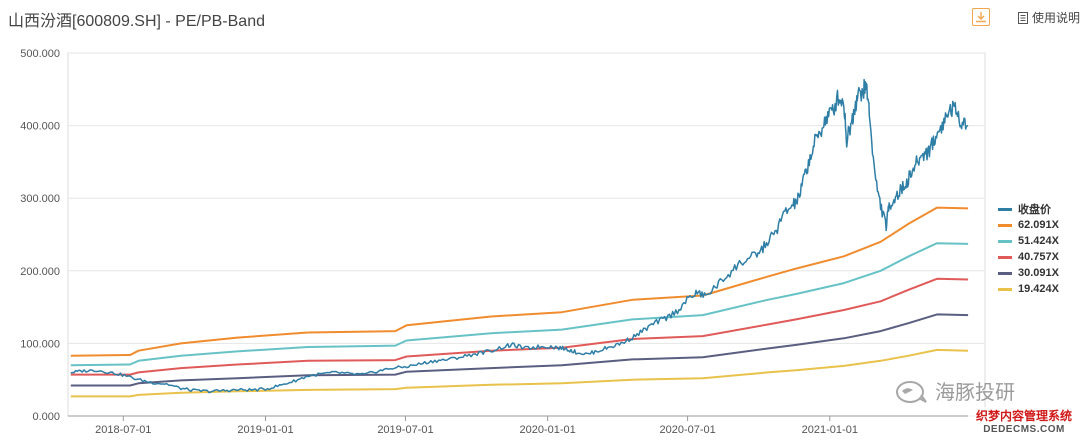  I want to click on legend-item: 19.424X, so click(1028, 289).